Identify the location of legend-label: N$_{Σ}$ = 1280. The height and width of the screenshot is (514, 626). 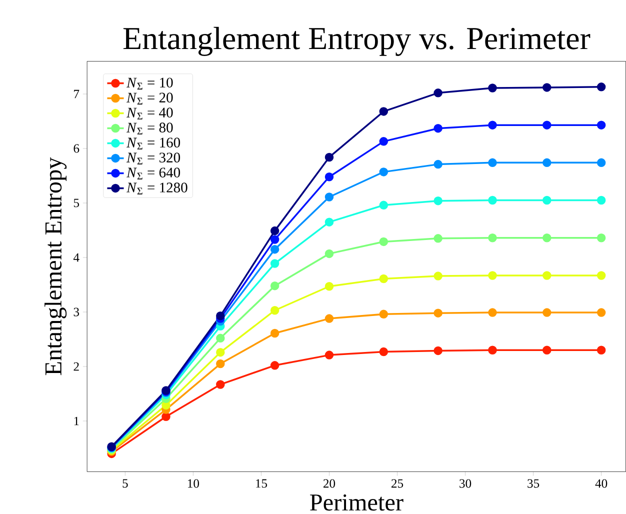
(157, 188).